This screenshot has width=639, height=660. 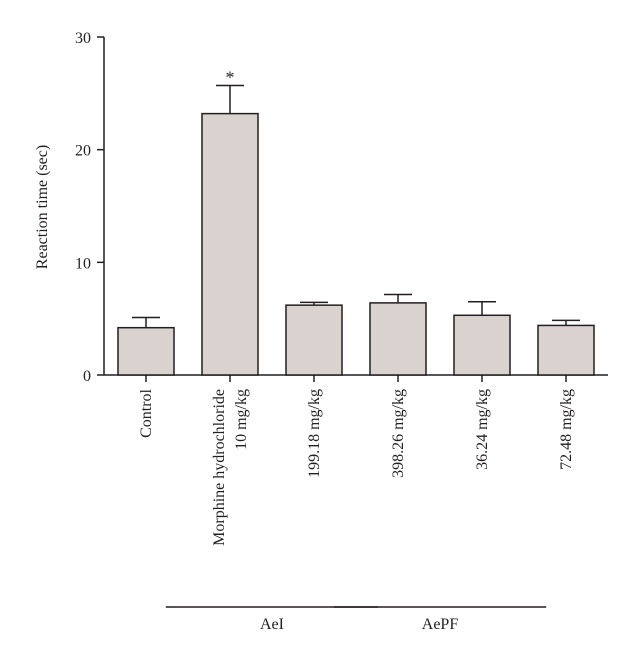 What do you see at coordinates (87, 376) in the screenshot?
I see `y-tick-label: 0` at bounding box center [87, 376].